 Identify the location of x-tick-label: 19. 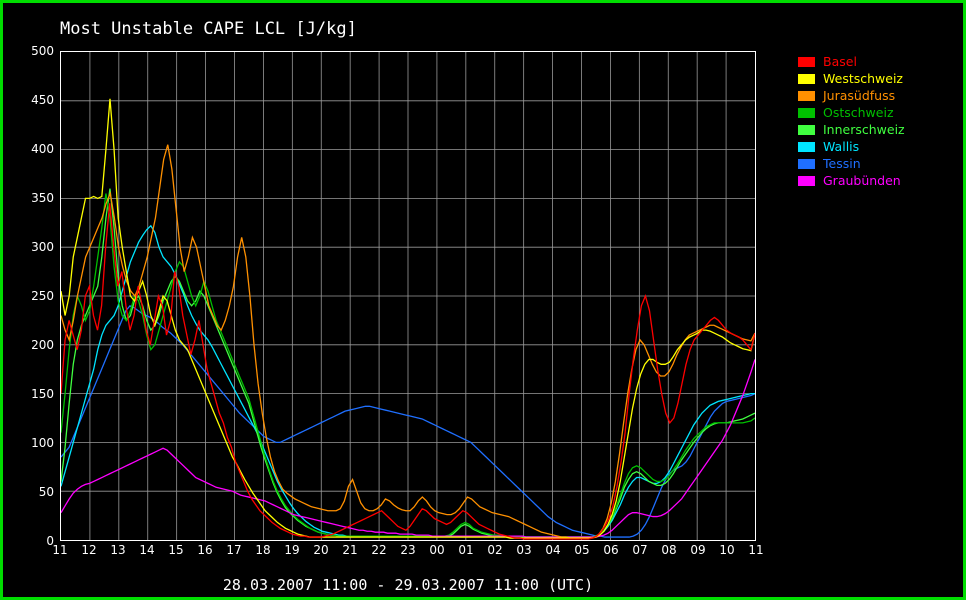
(292, 550).